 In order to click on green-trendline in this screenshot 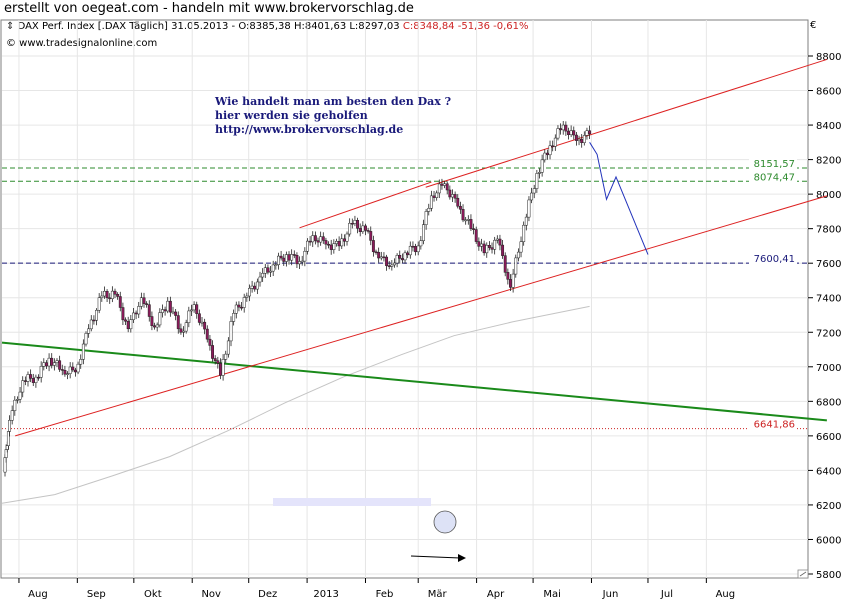, I will do `click(414, 381)`.